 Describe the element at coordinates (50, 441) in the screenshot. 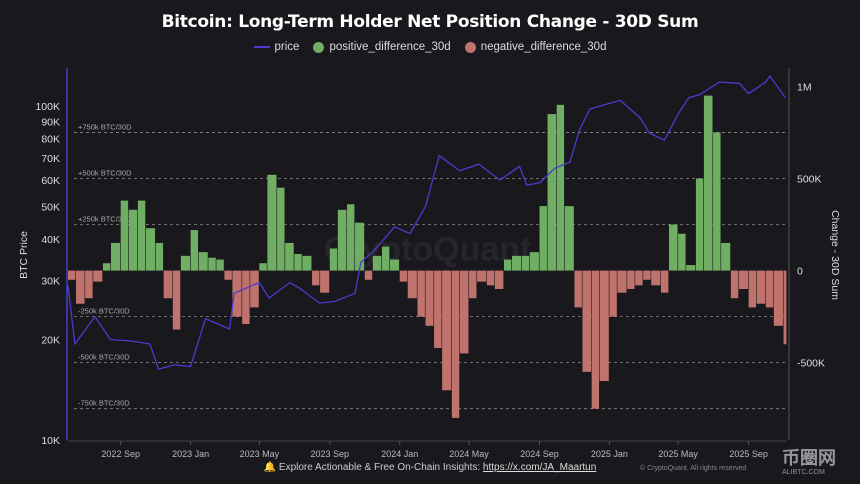

I see `left-tick-label: 10K` at that location.